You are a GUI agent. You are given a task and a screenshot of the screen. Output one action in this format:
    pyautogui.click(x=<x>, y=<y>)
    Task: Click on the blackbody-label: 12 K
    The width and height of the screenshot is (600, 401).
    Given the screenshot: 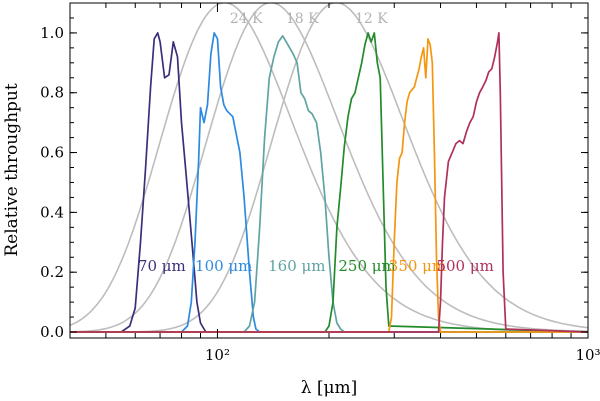 What is the action you would take?
    pyautogui.click(x=371, y=19)
    